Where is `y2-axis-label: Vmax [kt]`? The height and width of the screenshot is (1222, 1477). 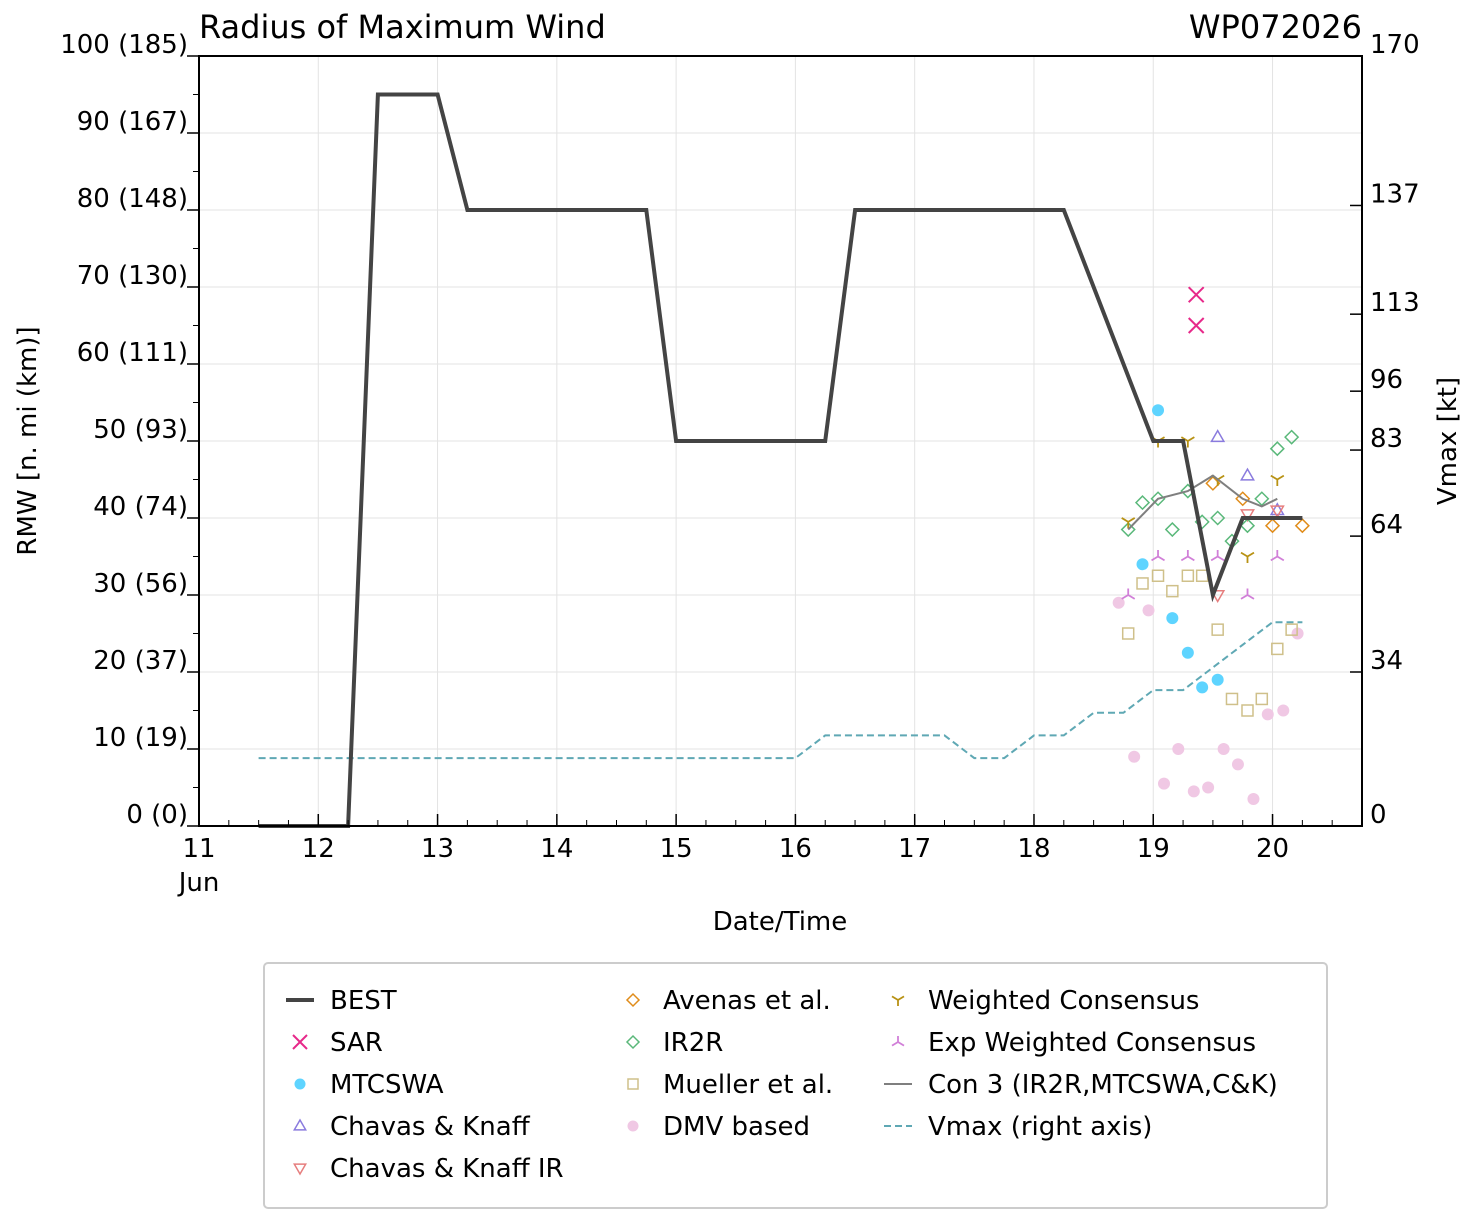
y2-axis-label: Vmax [kt] is located at coordinates (1448, 441).